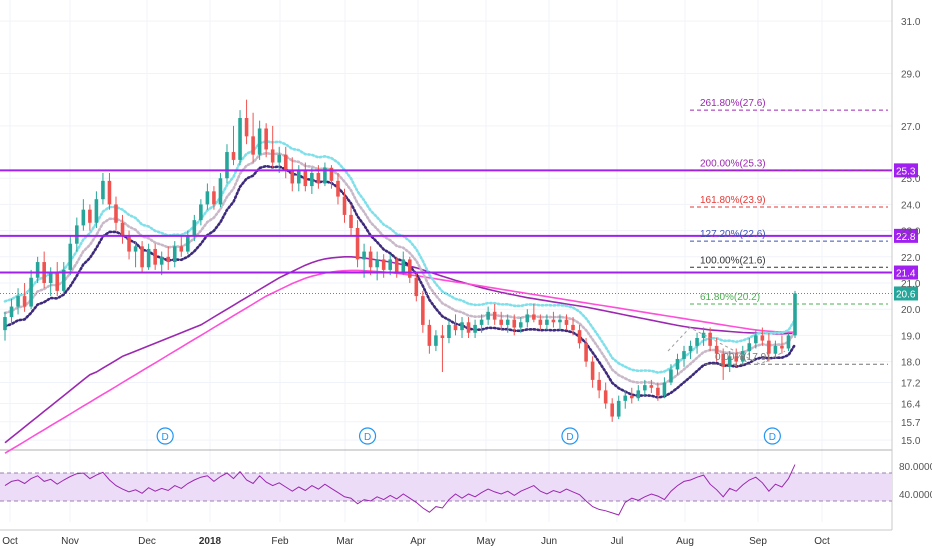 Image resolution: width=932 pixels, height=550 pixels. Describe the element at coordinates (730, 297) in the screenshot. I see `fib-level-label: 61.80%(20.2)` at that location.